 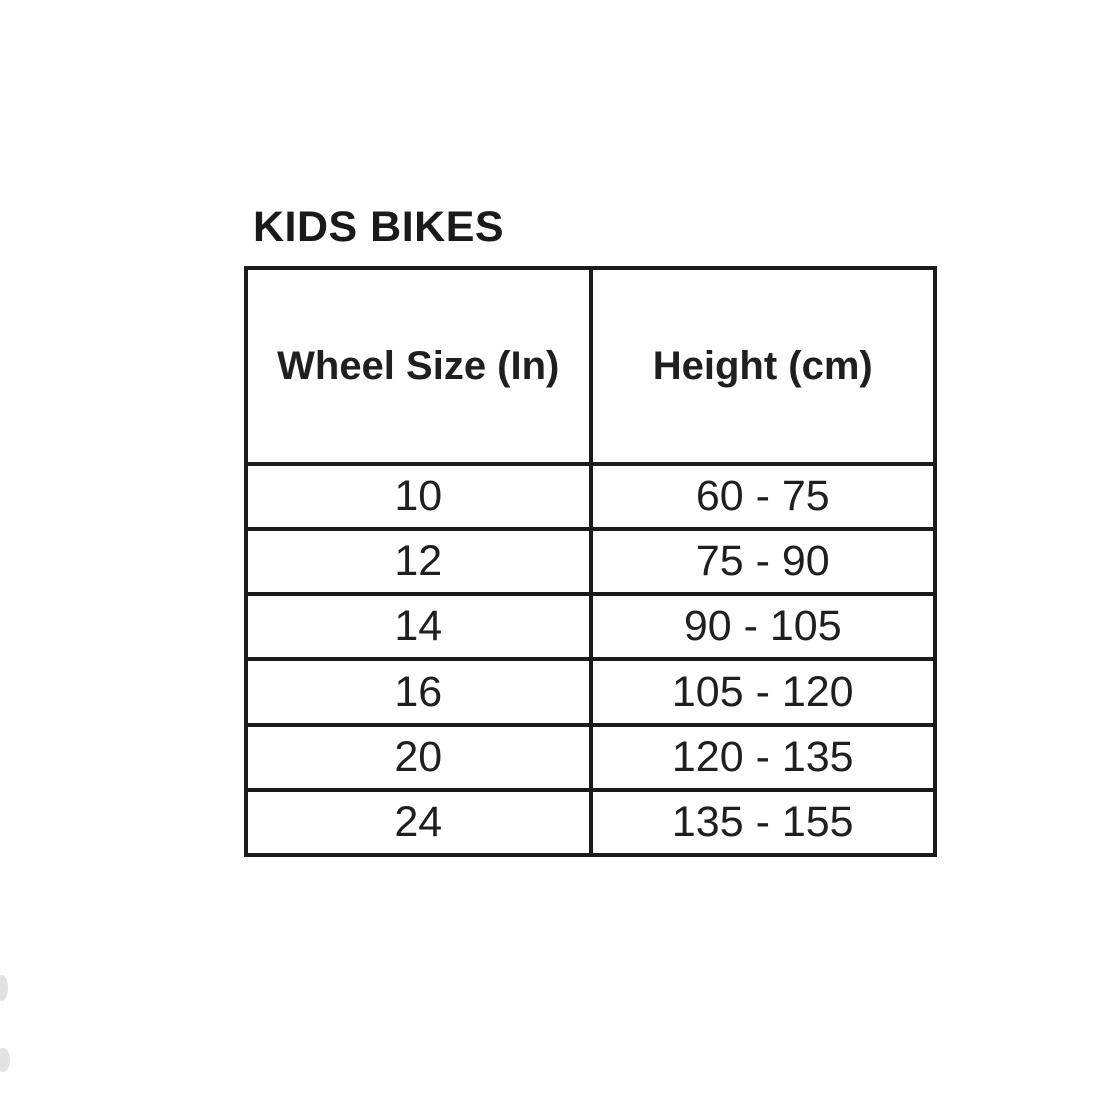 What do you see at coordinates (762, 757) in the screenshot?
I see `height-range-value: 120 - 135` at bounding box center [762, 757].